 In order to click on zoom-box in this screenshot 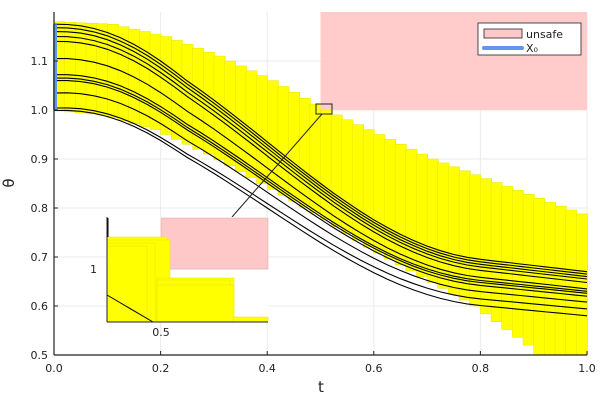, I will do `click(324, 109)`.